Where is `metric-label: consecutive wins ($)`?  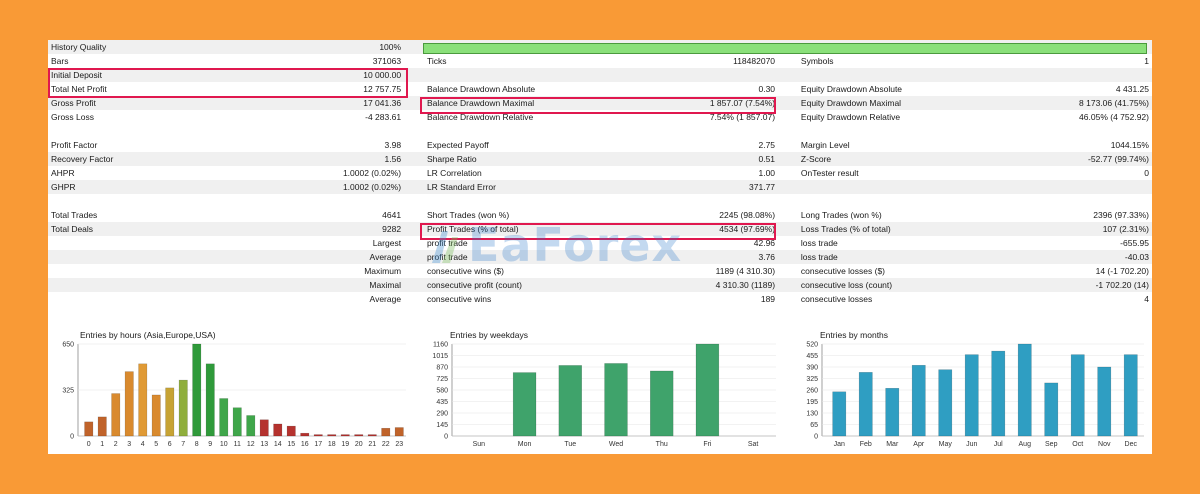 metric-label: consecutive wins ($) is located at coordinates (465, 271).